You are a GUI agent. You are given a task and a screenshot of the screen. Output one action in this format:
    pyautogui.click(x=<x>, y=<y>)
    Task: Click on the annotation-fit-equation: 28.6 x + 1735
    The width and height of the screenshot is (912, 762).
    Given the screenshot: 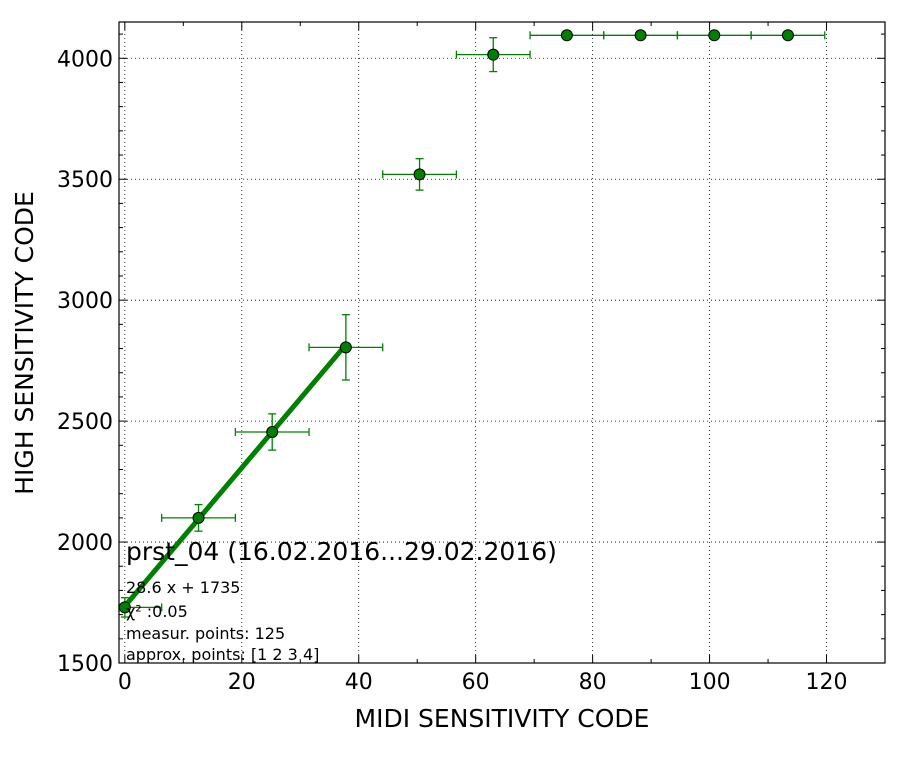 What is the action you would take?
    pyautogui.click(x=183, y=587)
    